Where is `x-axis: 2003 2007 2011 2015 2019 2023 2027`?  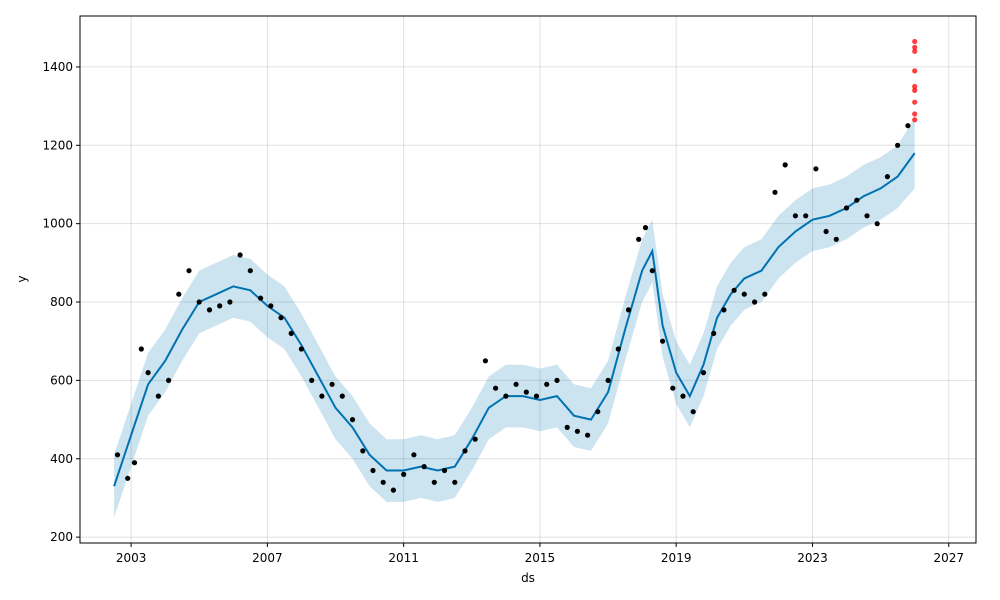 x-axis: 2003 2007 2011 2015 2019 2023 2027 is located at coordinates (540, 554).